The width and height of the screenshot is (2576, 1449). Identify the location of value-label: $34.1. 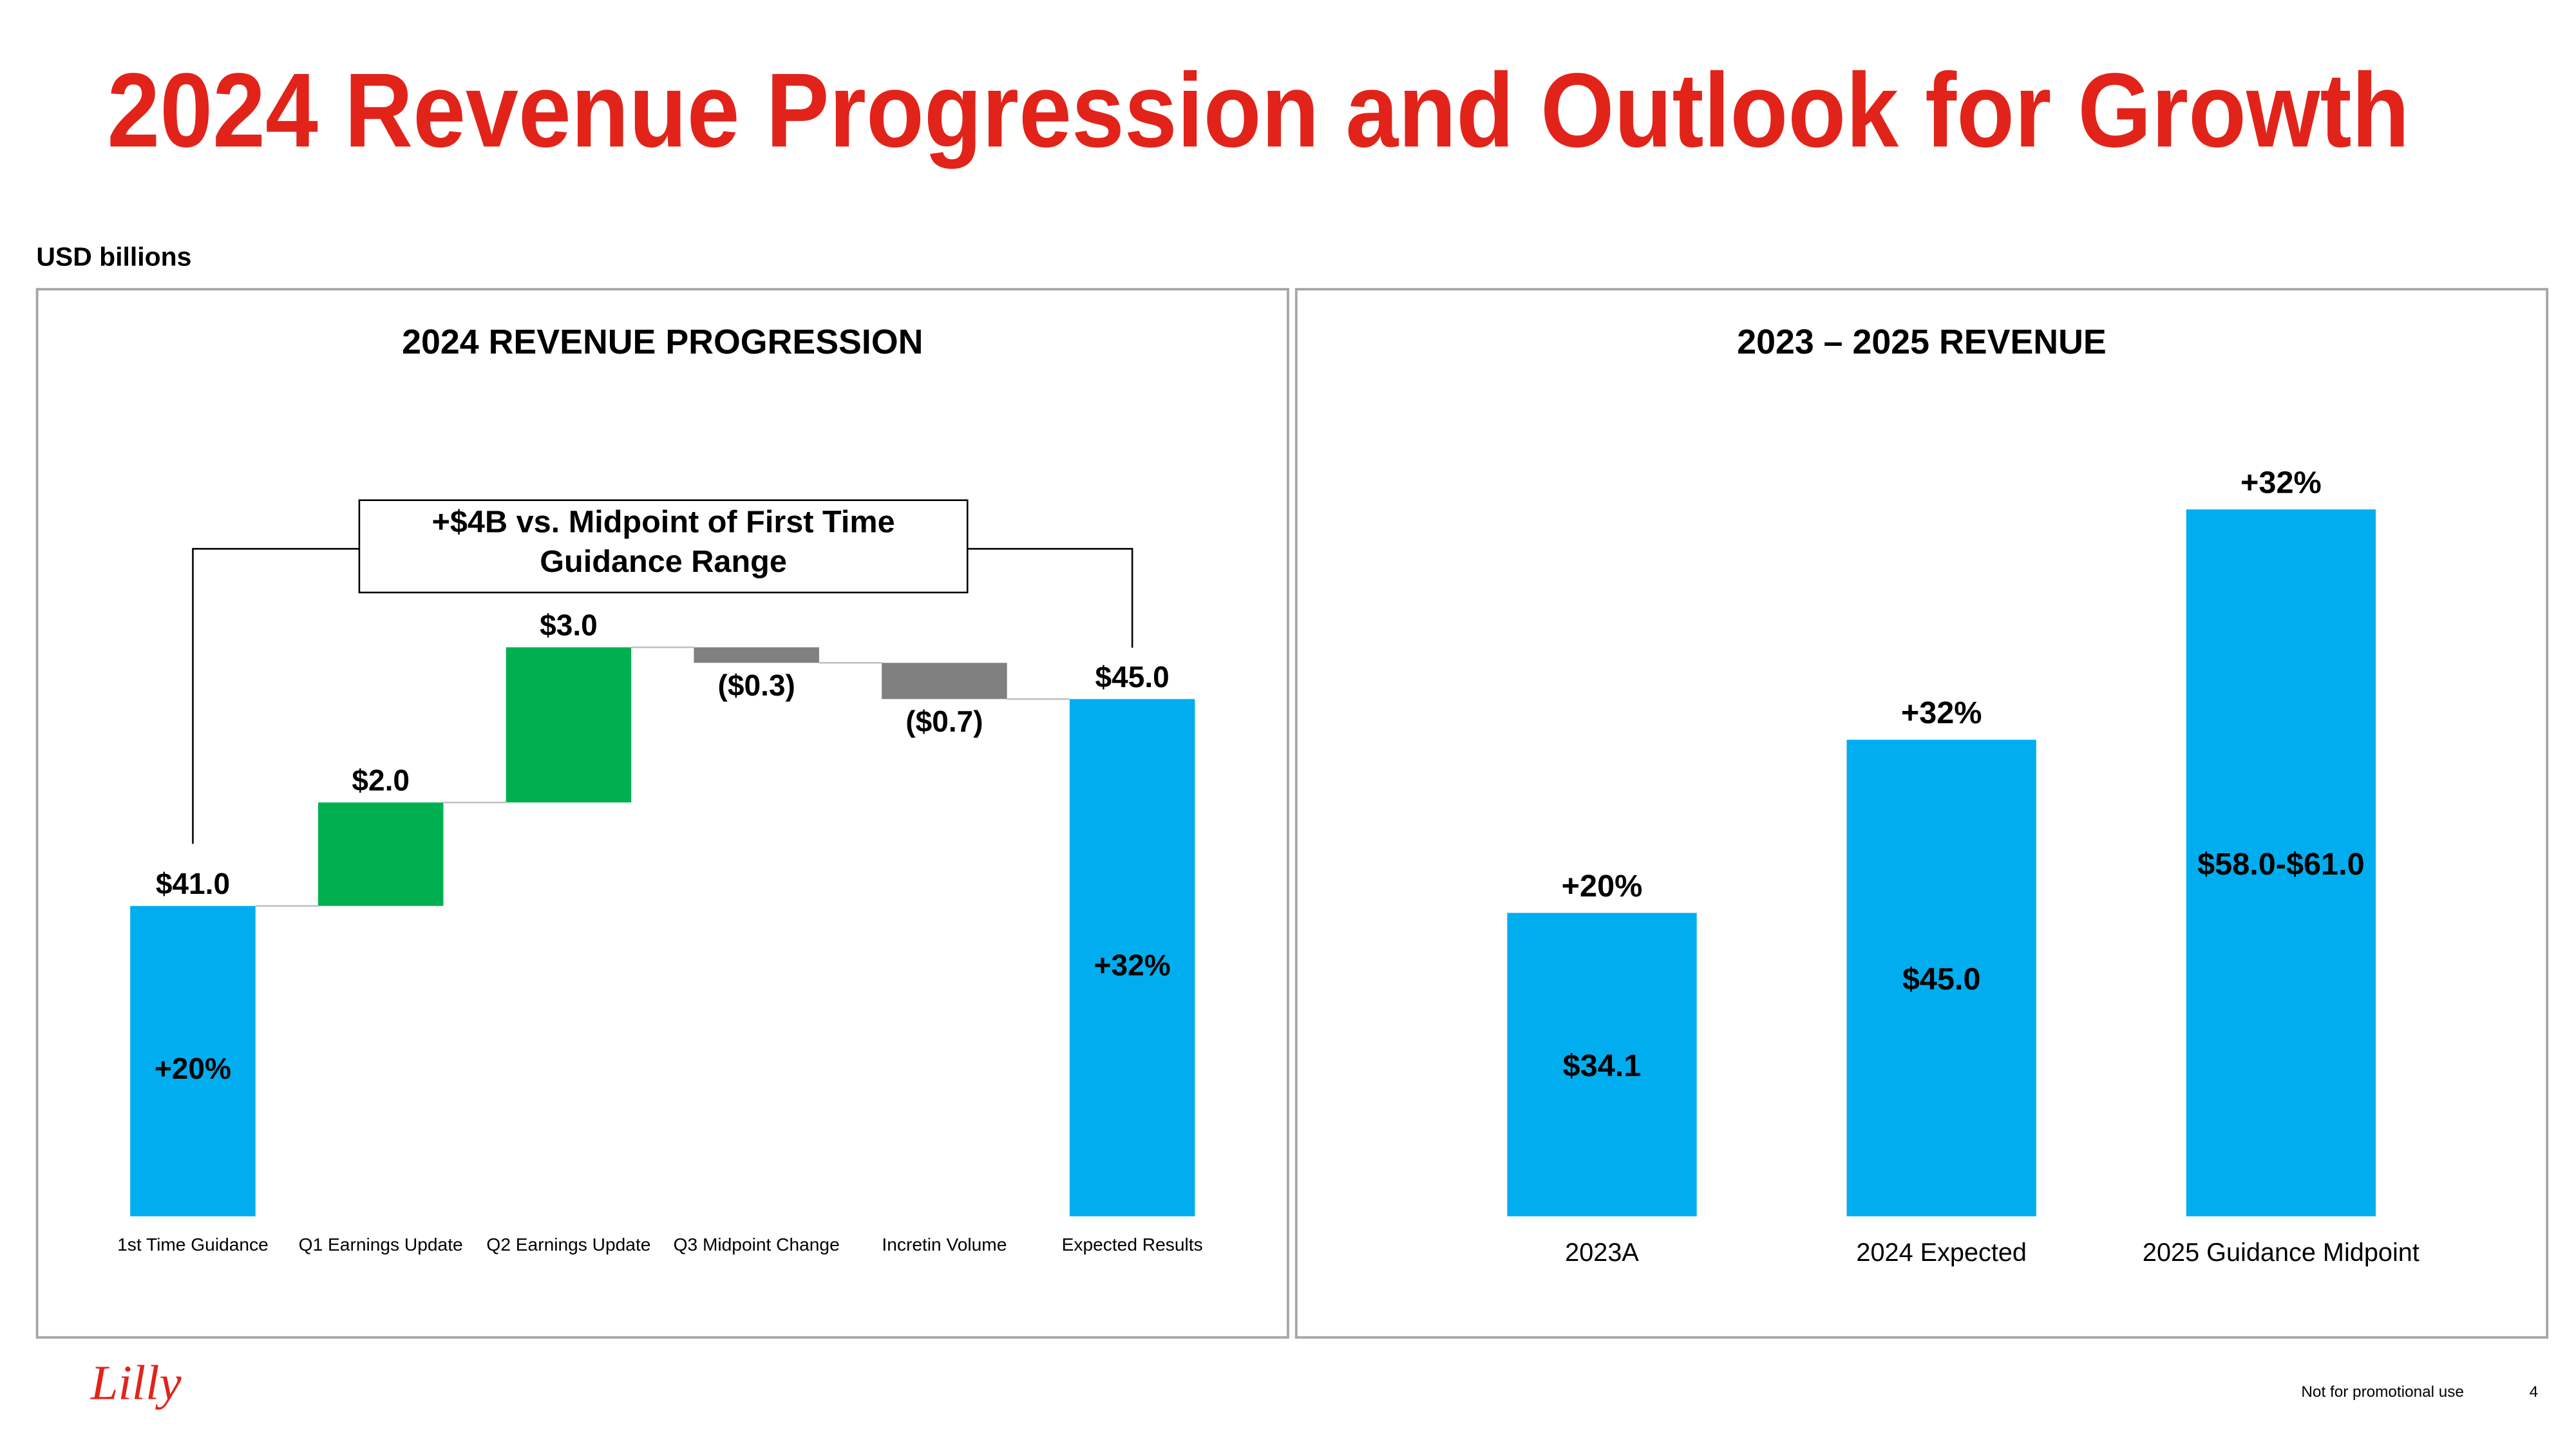
(1603, 1065).